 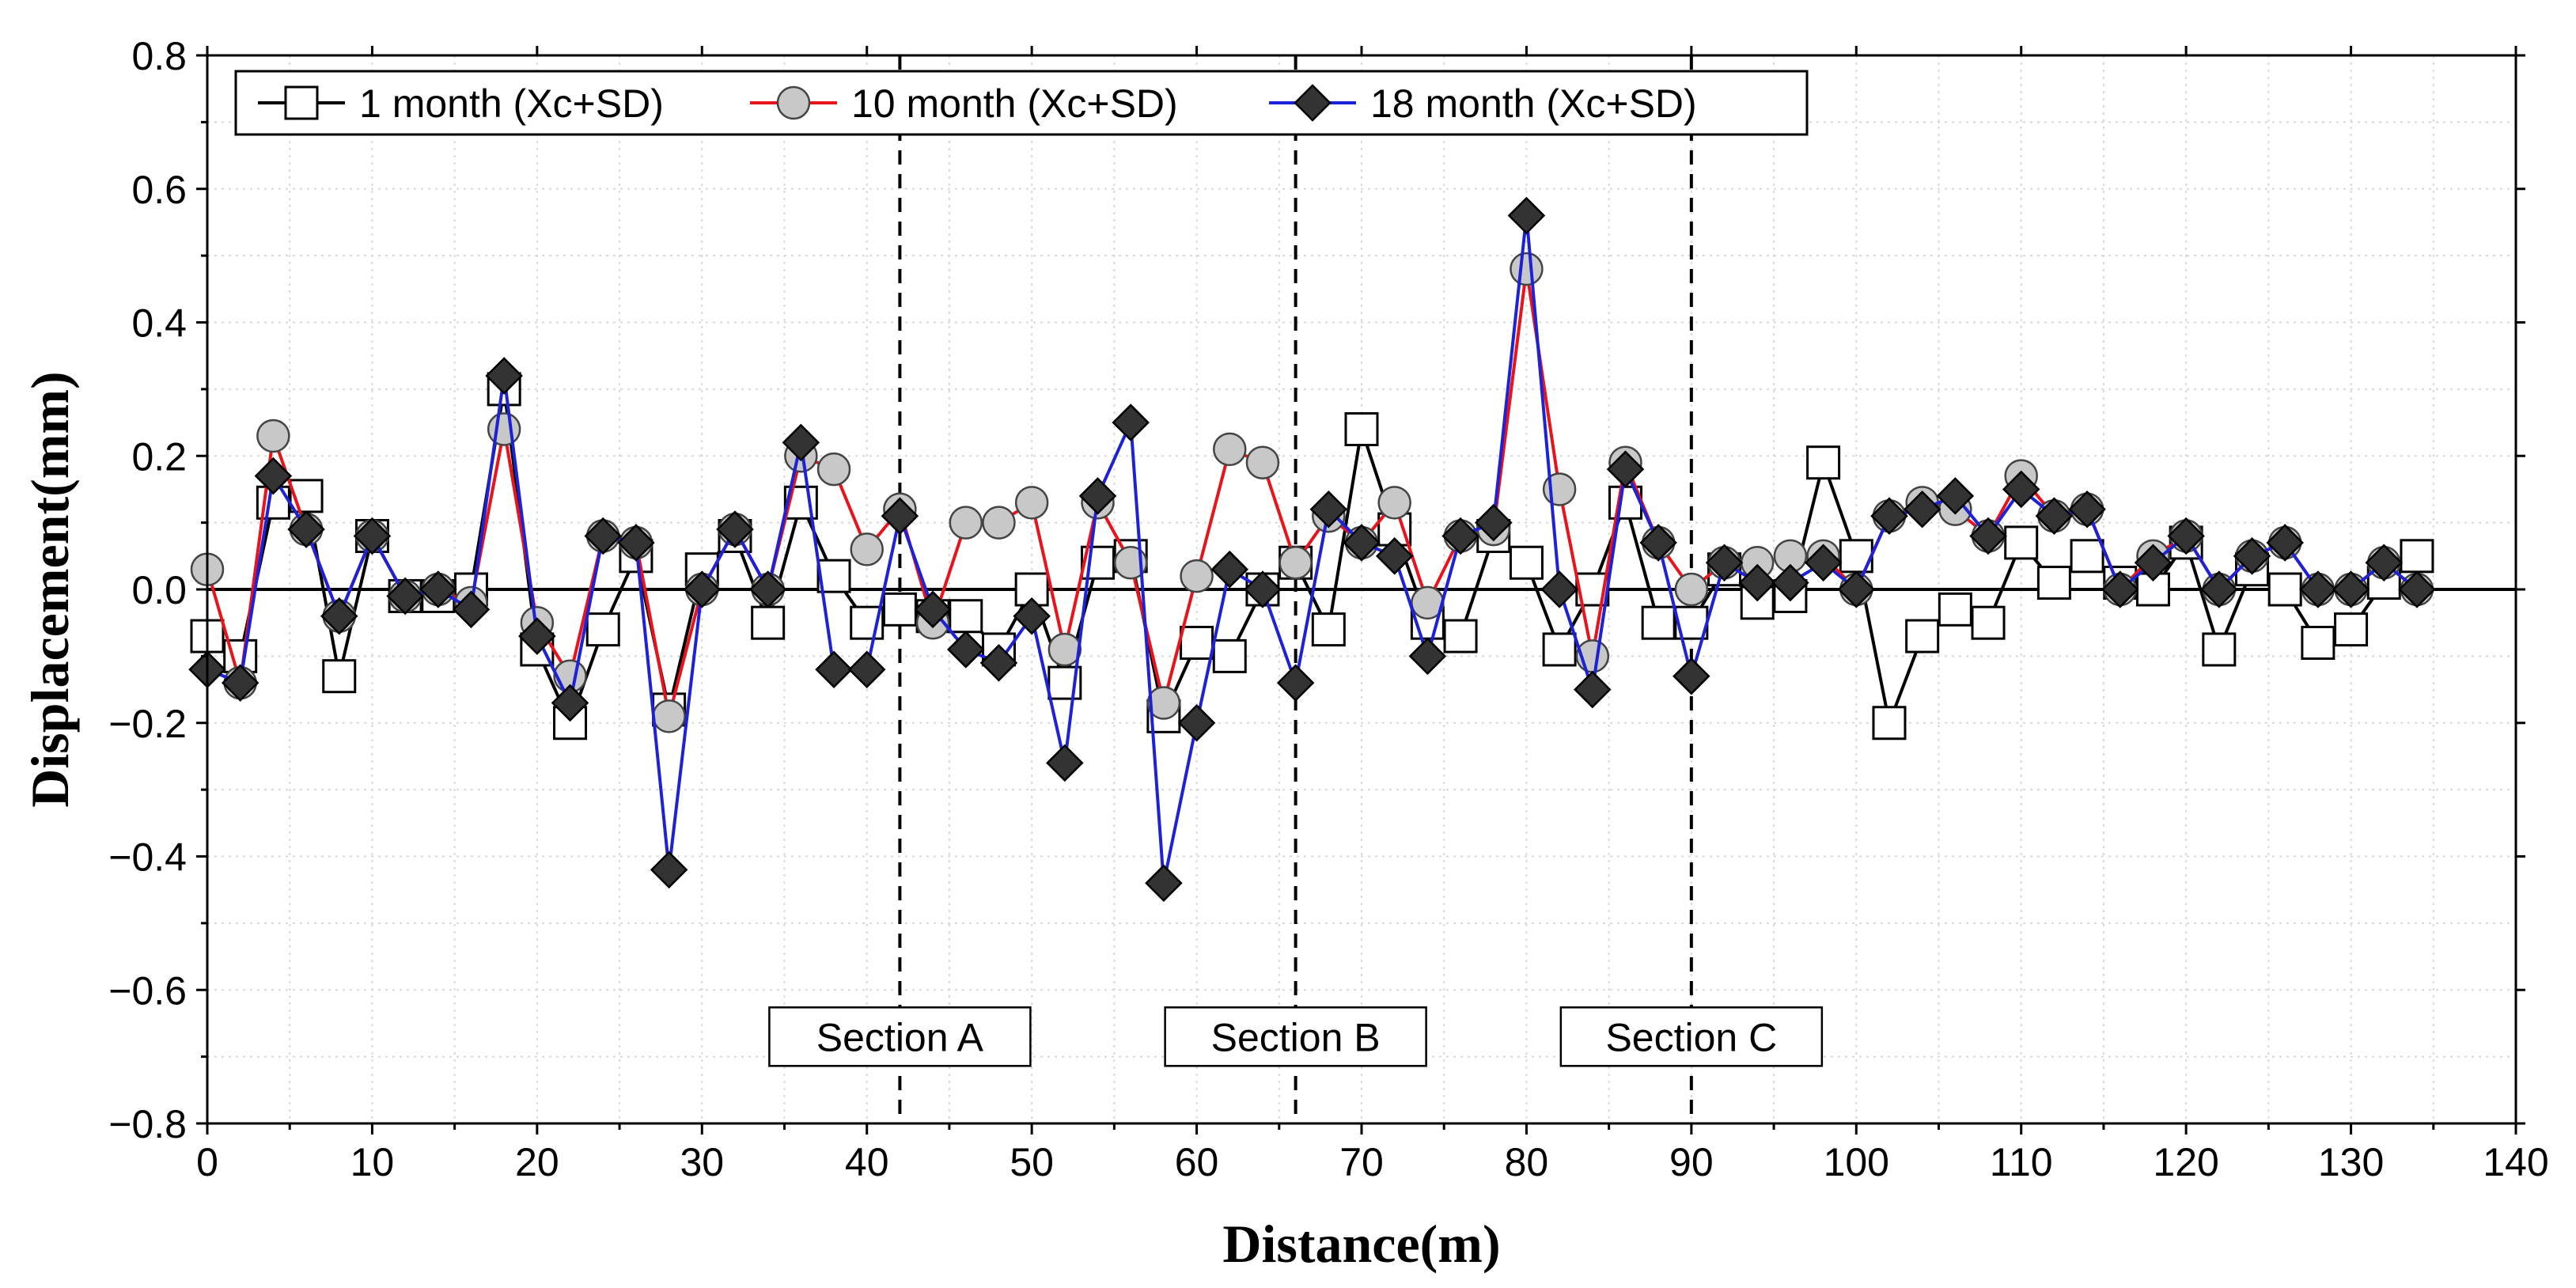 I want to click on x-tick-label: 140, so click(x=2515, y=1162).